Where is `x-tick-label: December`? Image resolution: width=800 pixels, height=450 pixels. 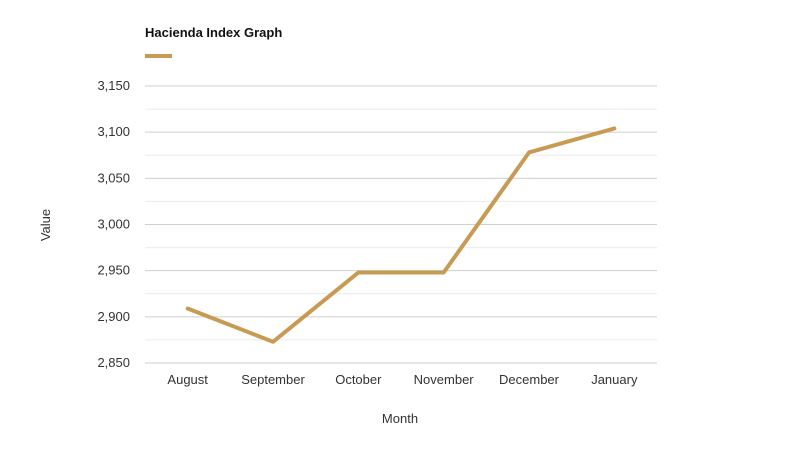 x-tick-label: December is located at coordinates (529, 379).